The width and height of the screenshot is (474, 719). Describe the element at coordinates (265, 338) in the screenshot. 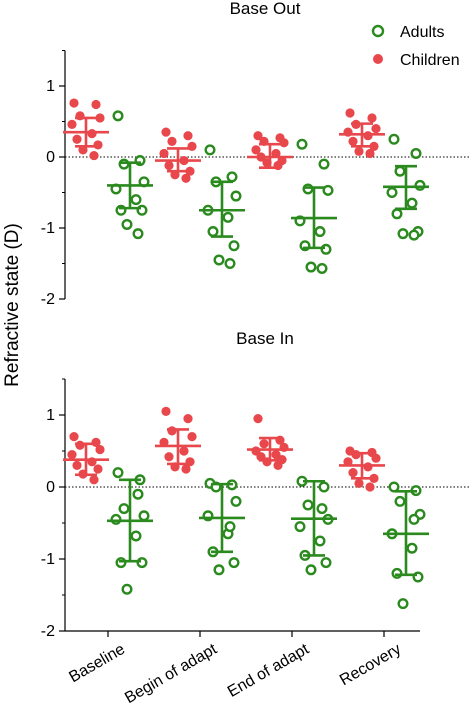

I see `panel-title: Base In` at that location.